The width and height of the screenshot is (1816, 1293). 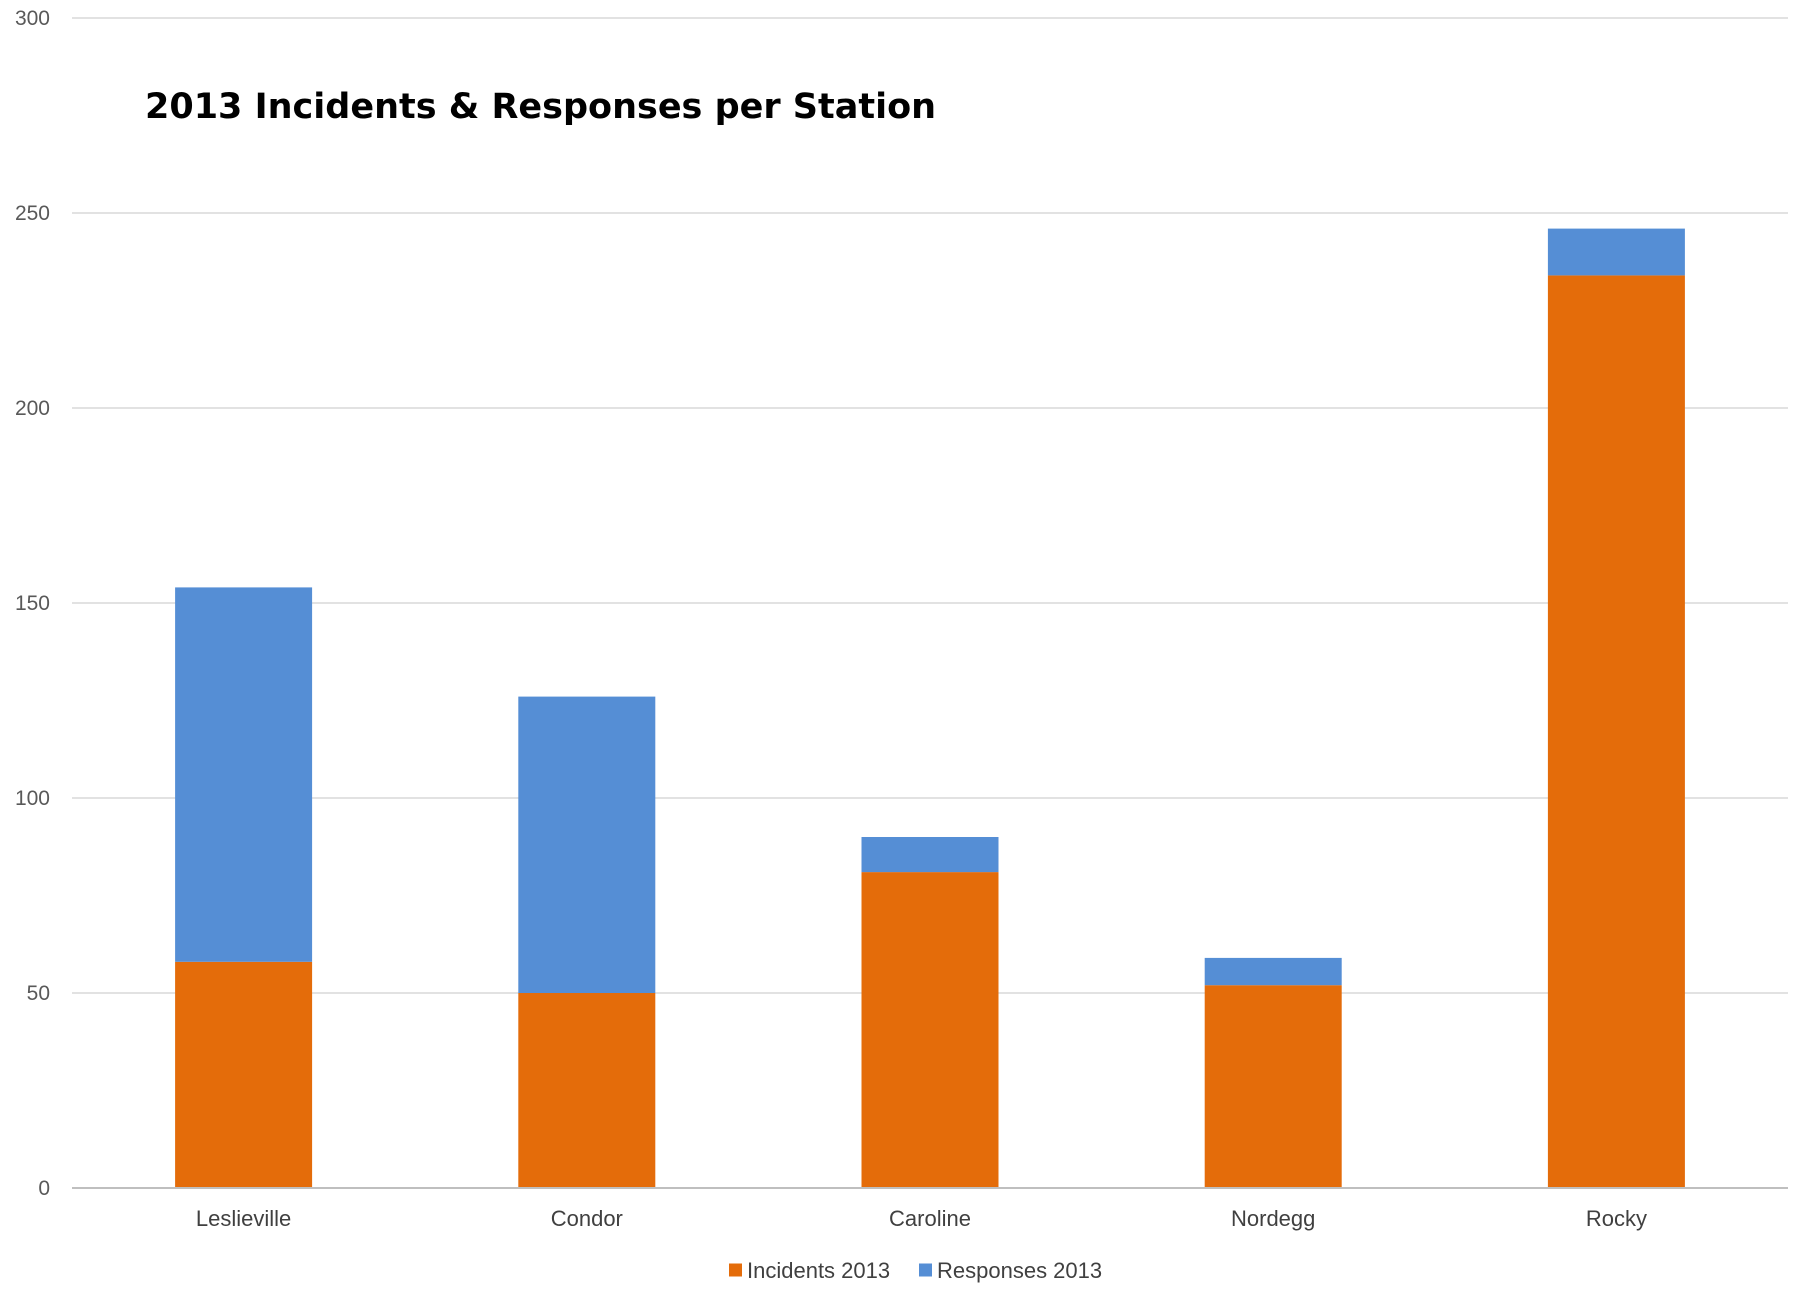 What do you see at coordinates (244, 774) in the screenshot?
I see `bar-leslieville-responses` at bounding box center [244, 774].